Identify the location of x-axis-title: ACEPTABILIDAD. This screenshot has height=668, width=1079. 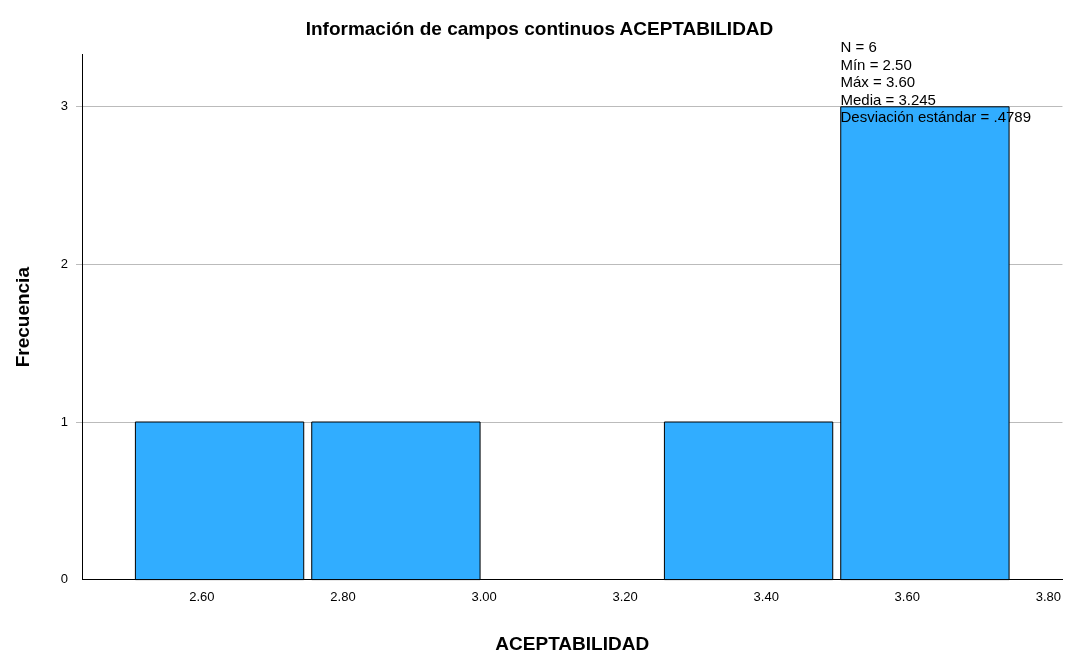
(572, 643).